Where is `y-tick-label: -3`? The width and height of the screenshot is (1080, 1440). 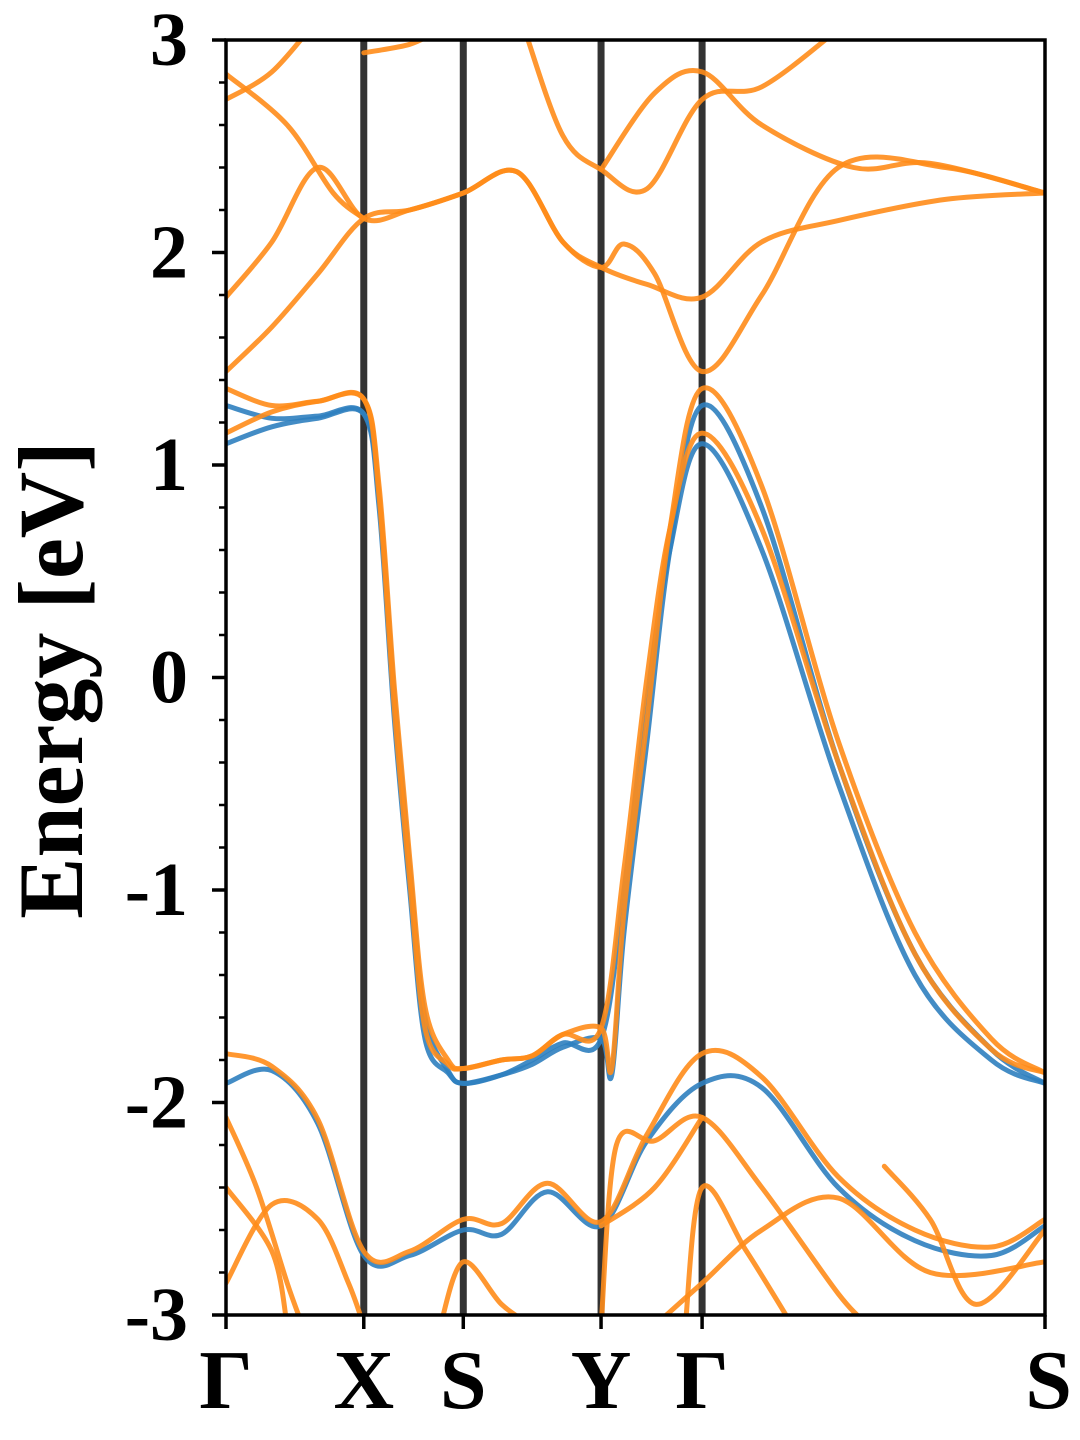 y-tick-label: -3 is located at coordinates (156, 1315).